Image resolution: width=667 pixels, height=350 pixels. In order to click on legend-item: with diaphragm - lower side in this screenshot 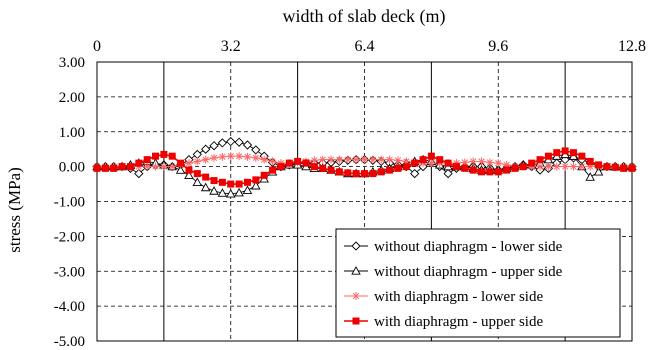, I will do `click(443, 297)`.